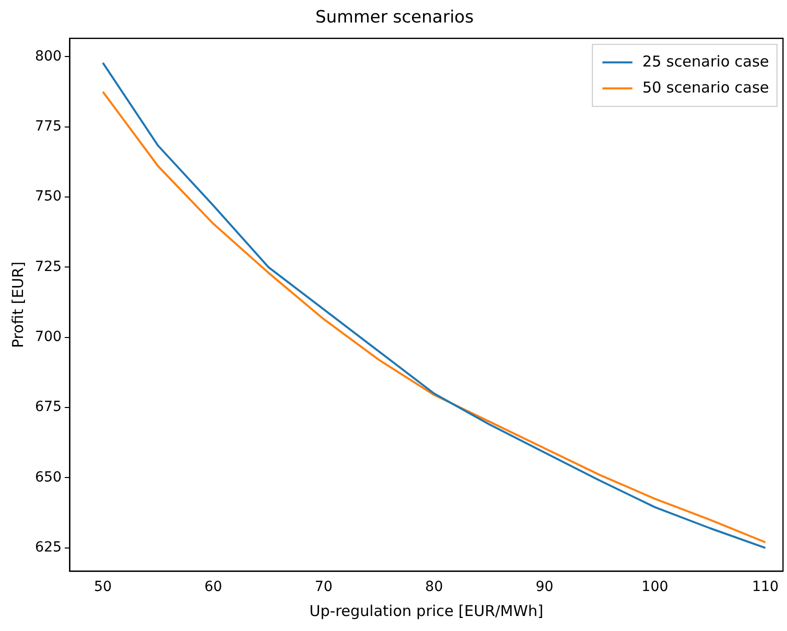 The width and height of the screenshot is (787, 631). Describe the element at coordinates (48, 337) in the screenshot. I see `y-tick-label: 700` at that location.